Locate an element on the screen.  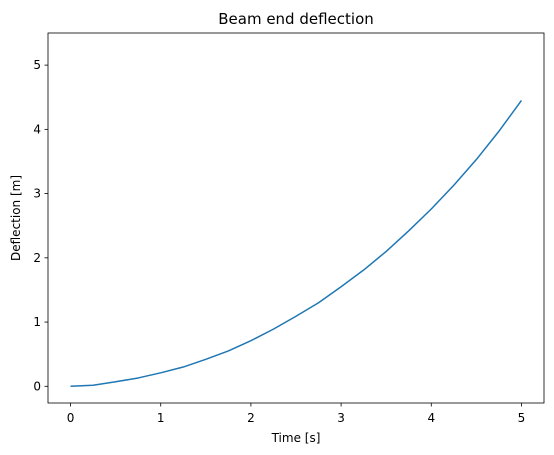
y-tick-label: 2 is located at coordinates (37, 258).